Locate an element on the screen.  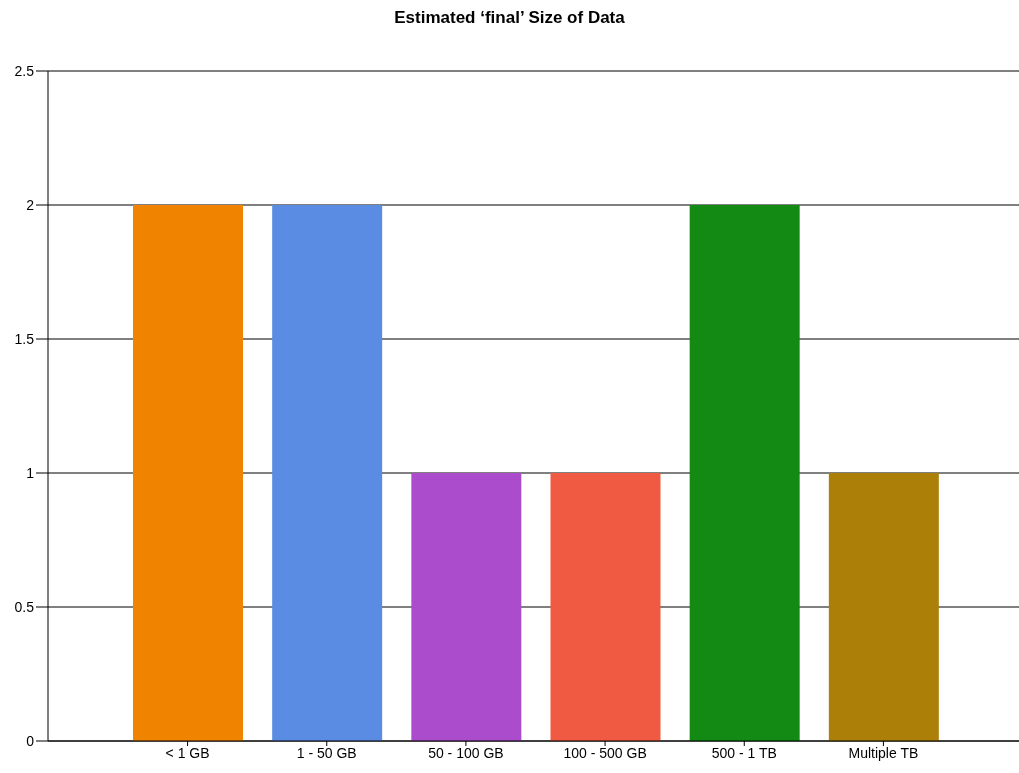
x-tick-label: 1 - 50 GB is located at coordinates (326, 752).